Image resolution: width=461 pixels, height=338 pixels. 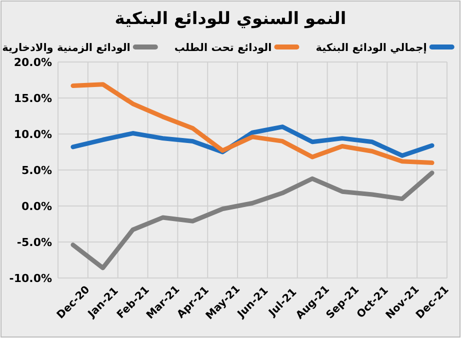 I want to click on y-tick-label: -5.0%, so click(x=34, y=242).